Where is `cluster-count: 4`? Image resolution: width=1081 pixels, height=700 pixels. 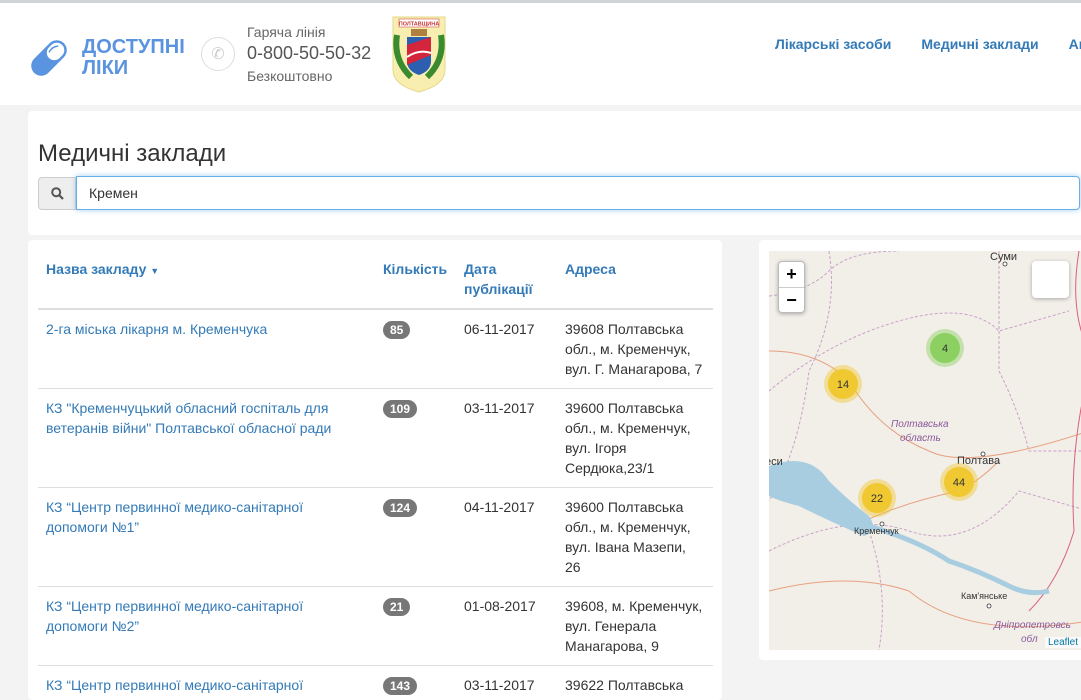 cluster-count: 4 is located at coordinates (945, 349).